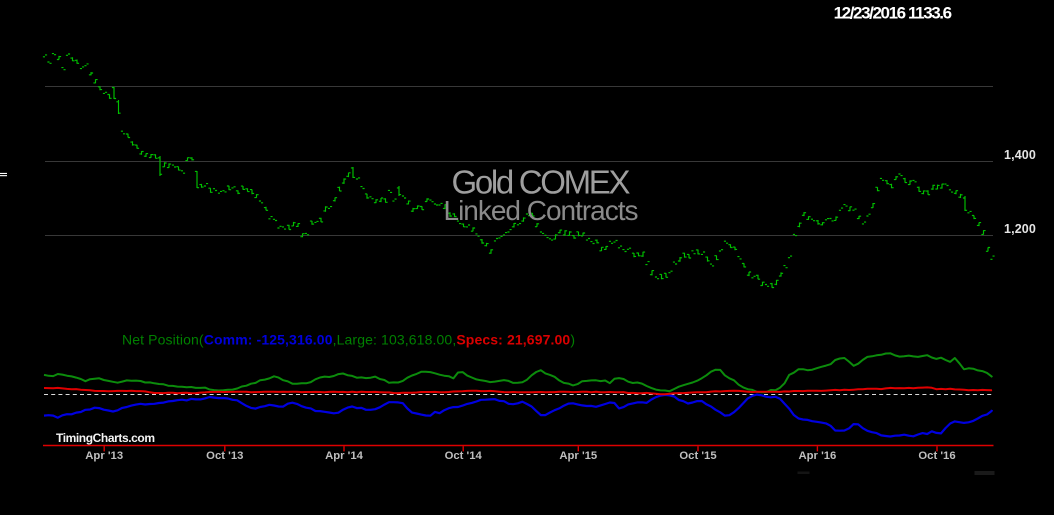  What do you see at coordinates (578, 456) in the screenshot?
I see `svg-text: Apr '15` at bounding box center [578, 456].